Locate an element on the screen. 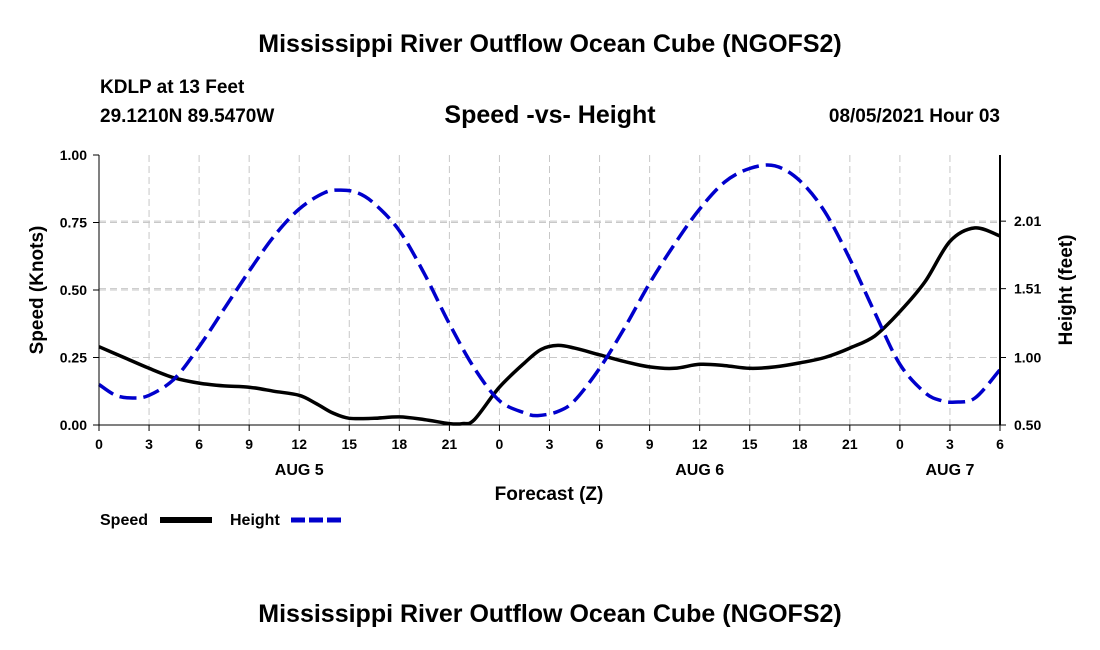 The height and width of the screenshot is (650, 1100). day-label: AUG 5 is located at coordinates (299, 470).